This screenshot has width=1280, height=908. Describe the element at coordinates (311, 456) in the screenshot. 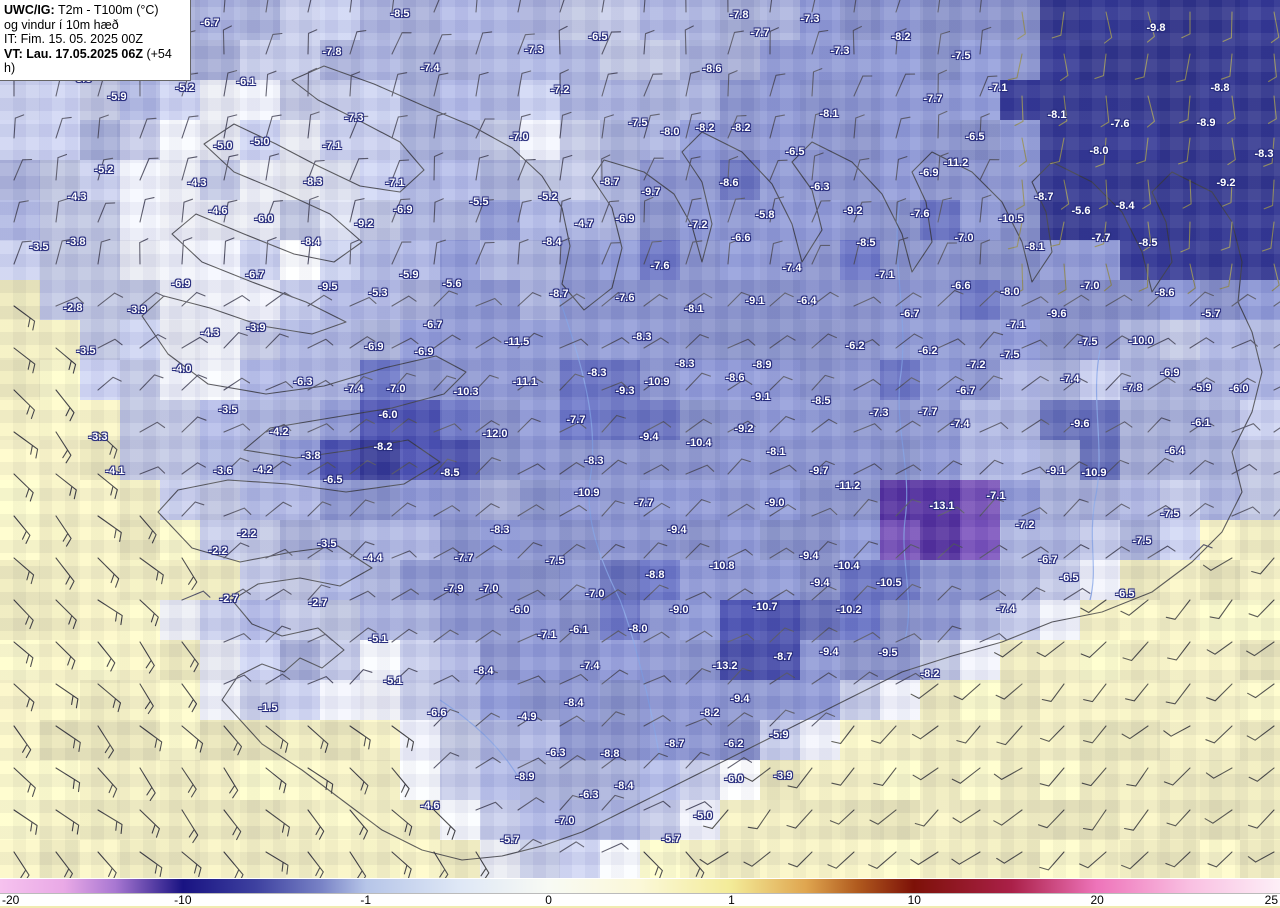

I see `temp-label: -3.8` at that location.